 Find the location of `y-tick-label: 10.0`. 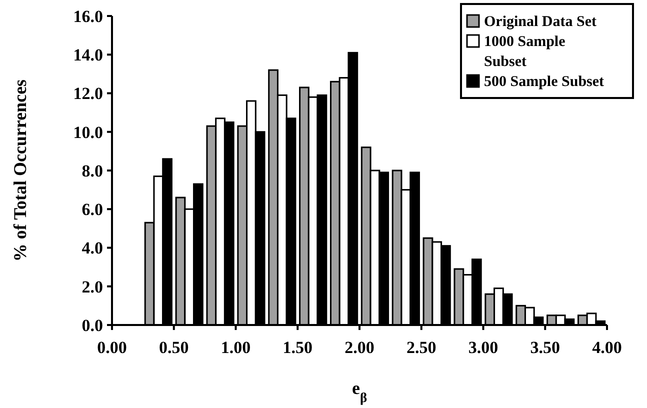

y-tick-label: 10.0 is located at coordinates (88, 132).